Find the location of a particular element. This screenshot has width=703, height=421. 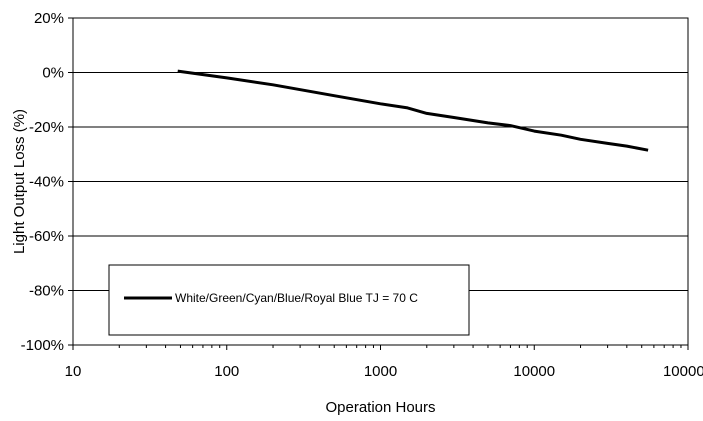

x-tick-label: 100000 is located at coordinates (683, 371).